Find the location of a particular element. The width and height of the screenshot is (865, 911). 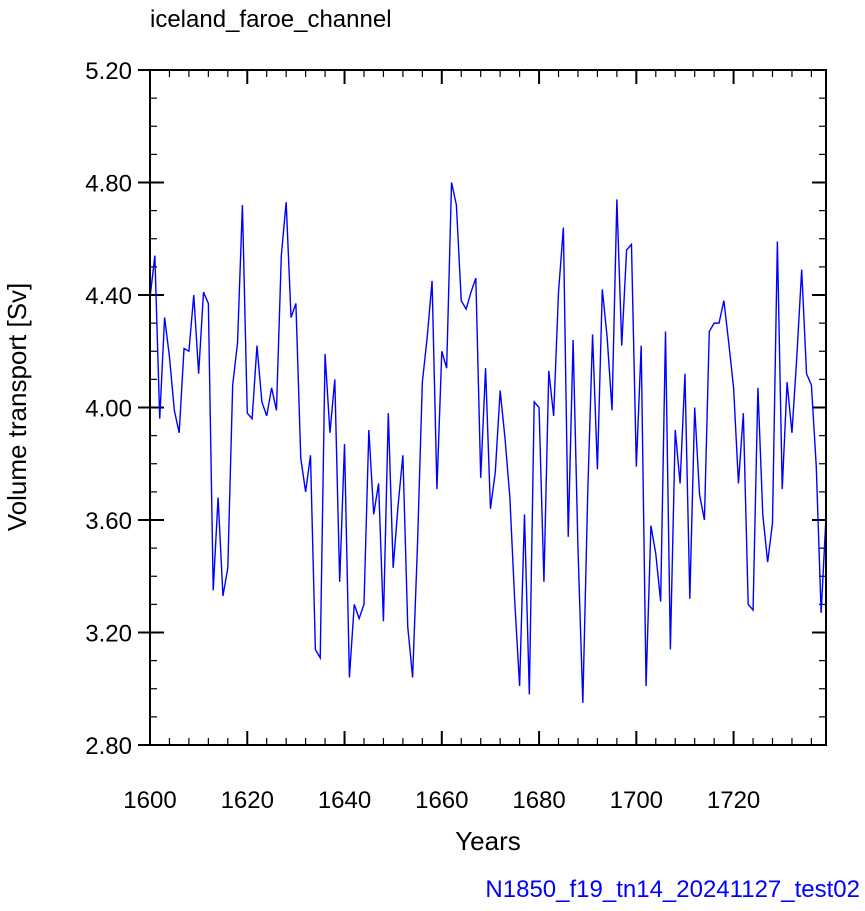

x-tick-label: 1640 is located at coordinates (344, 800).